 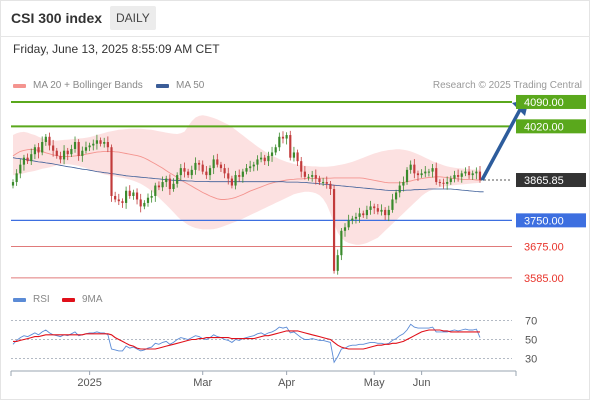 What do you see at coordinates (544, 279) in the screenshot?
I see `level-label-s2: 3585.00` at bounding box center [544, 279].